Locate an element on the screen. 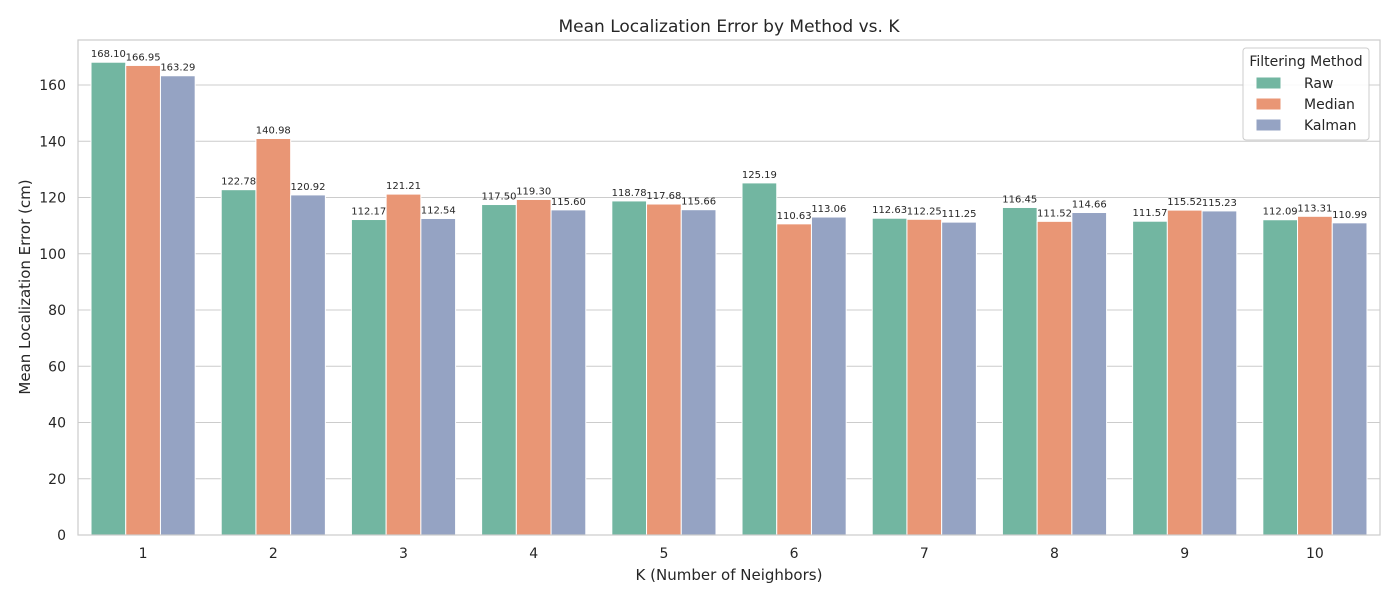  y-tick-label: 40 is located at coordinates (57, 424).